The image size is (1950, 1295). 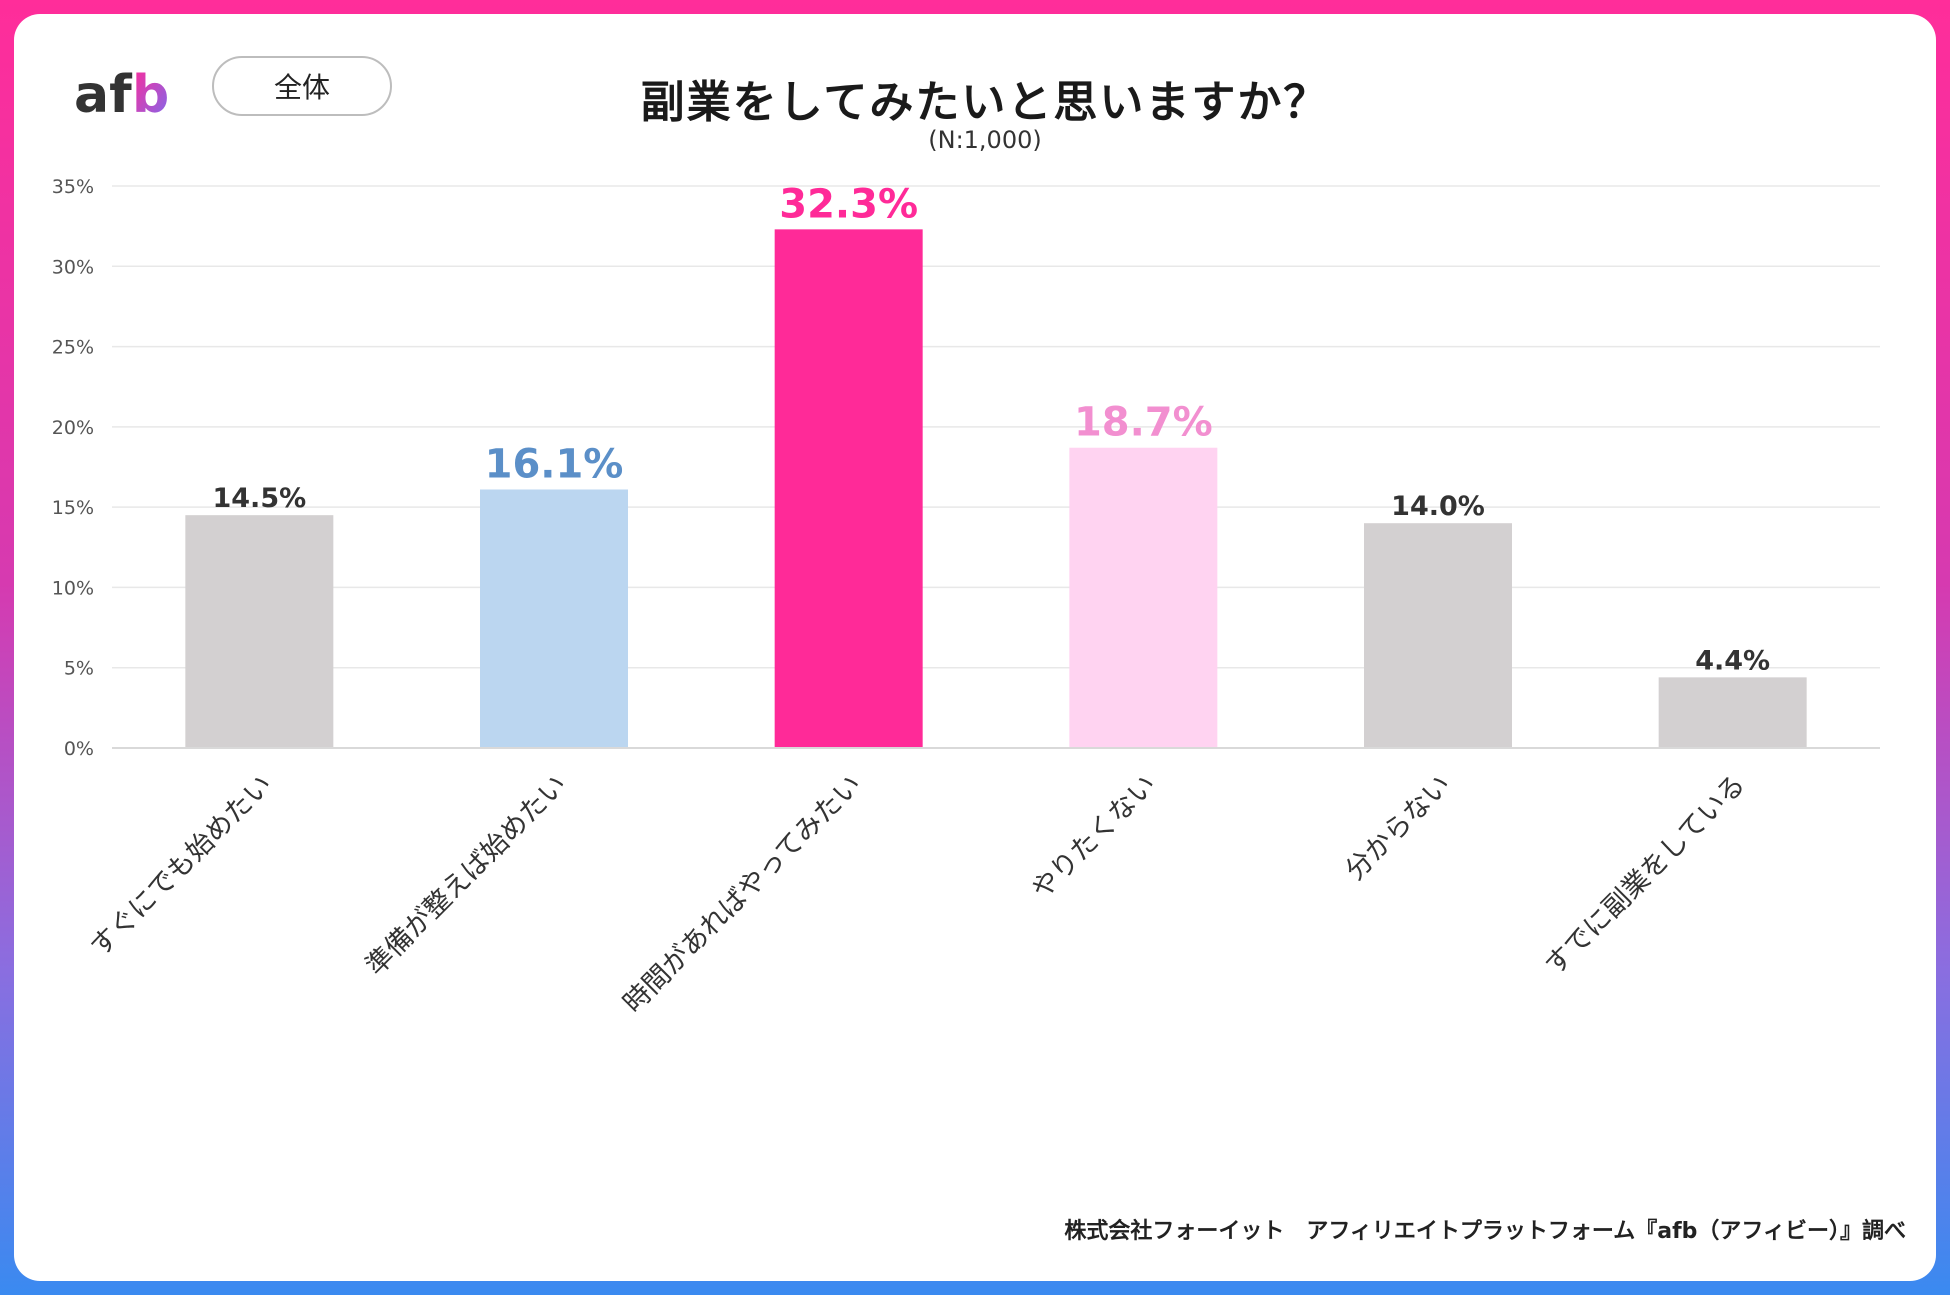 I want to click on afb-logo: af b, so click(x=121, y=95).